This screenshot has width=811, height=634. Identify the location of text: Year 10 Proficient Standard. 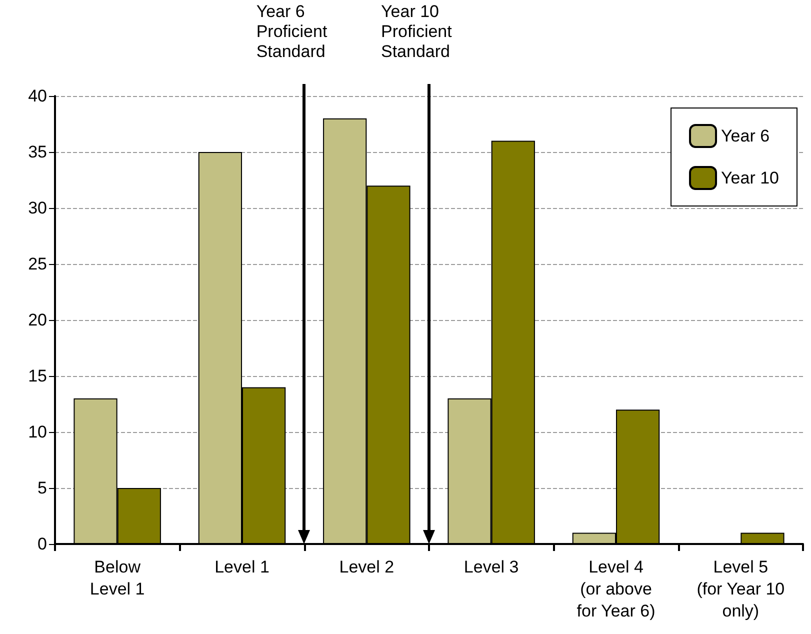
(416, 32).